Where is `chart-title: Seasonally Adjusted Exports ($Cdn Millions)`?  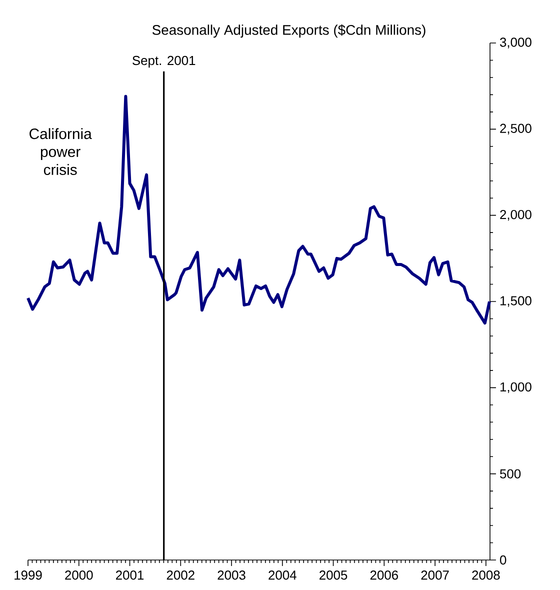
chart-title: Seasonally Adjusted Exports ($Cdn Millions) is located at coordinates (289, 31).